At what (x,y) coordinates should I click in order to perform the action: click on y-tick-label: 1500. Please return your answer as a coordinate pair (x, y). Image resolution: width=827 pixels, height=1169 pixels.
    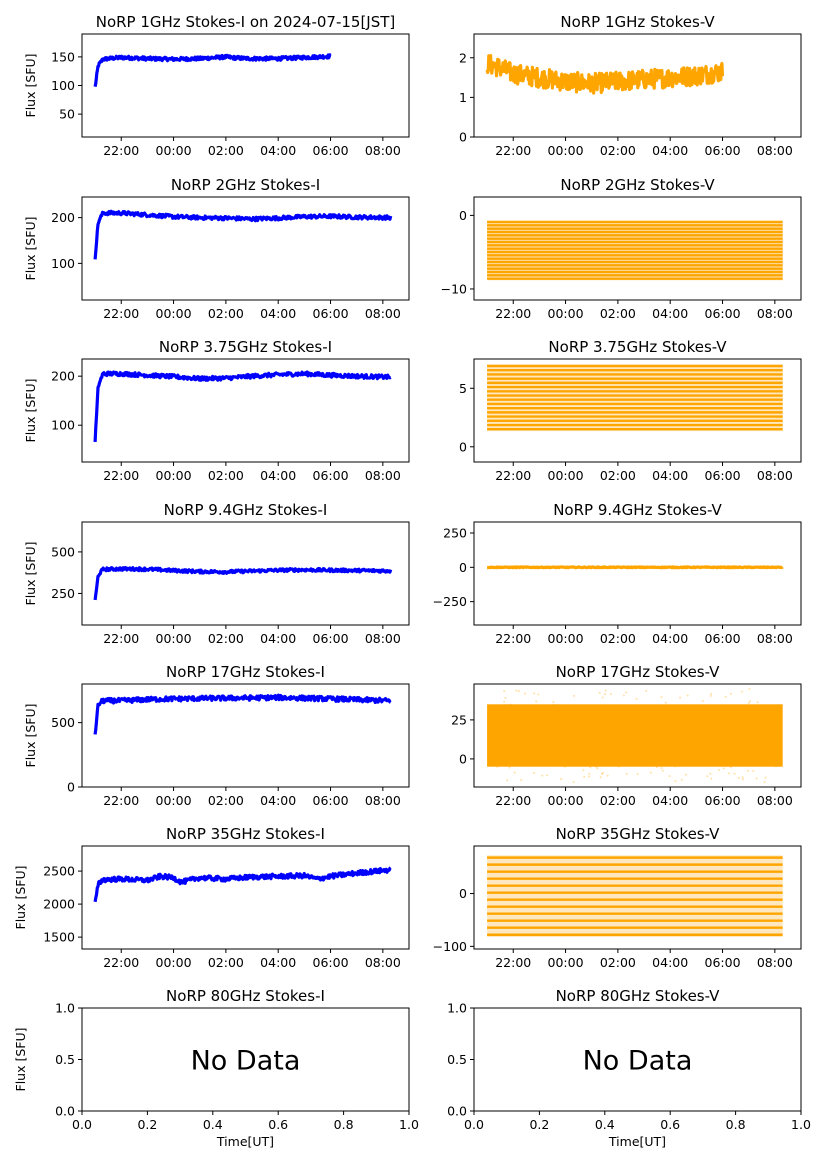
    Looking at the image, I should click on (59, 937).